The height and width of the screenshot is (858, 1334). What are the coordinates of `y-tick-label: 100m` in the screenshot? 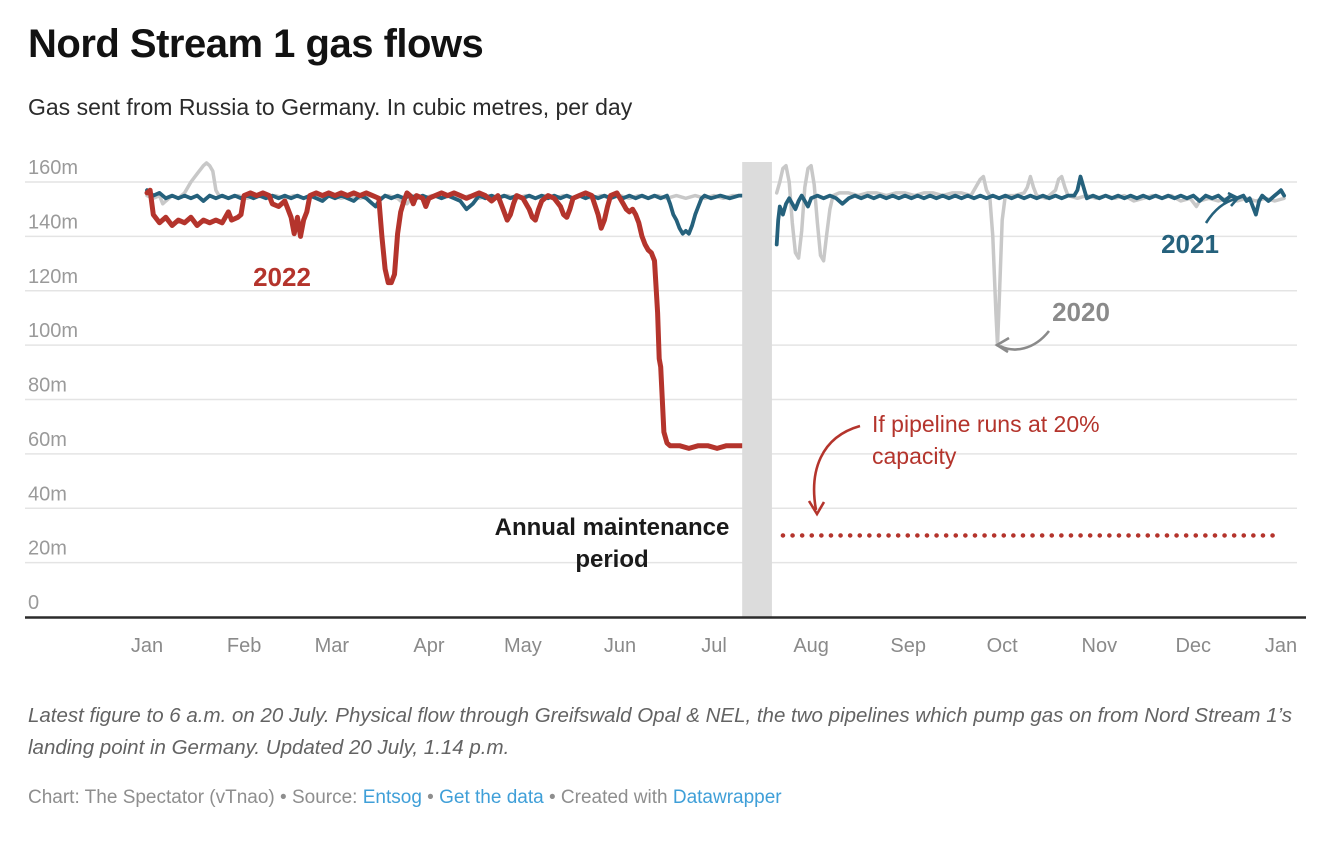 It's located at (53, 331).